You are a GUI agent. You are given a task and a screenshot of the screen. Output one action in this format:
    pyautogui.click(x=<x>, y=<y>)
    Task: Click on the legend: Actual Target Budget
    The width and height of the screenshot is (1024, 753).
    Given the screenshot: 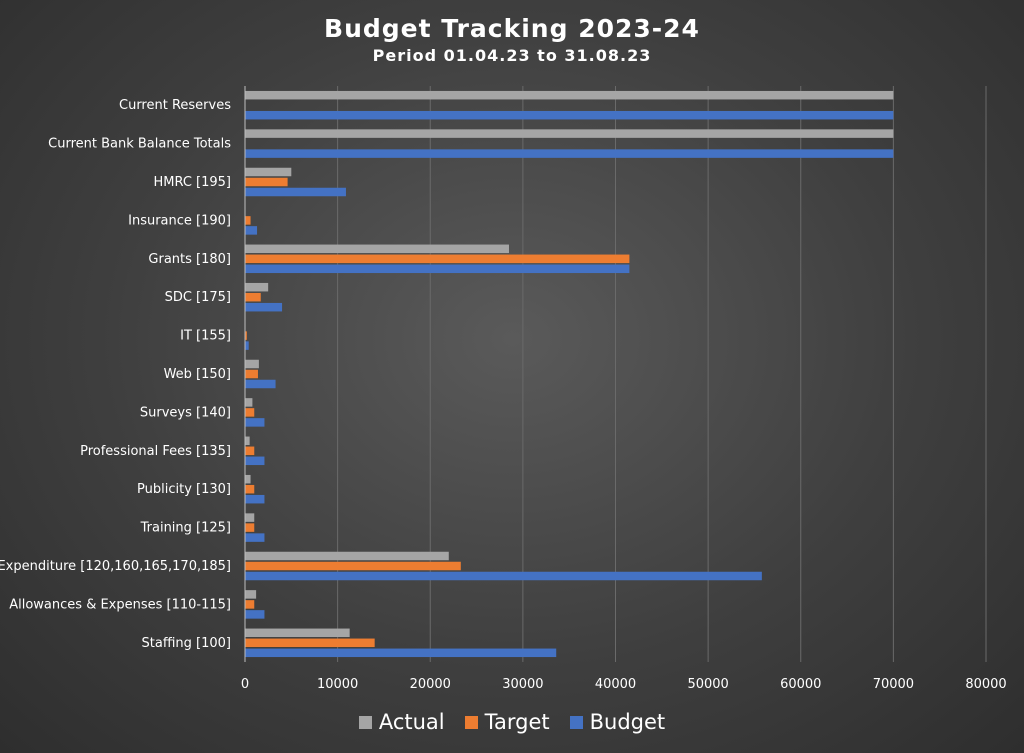 What is the action you would take?
    pyautogui.click(x=512, y=722)
    